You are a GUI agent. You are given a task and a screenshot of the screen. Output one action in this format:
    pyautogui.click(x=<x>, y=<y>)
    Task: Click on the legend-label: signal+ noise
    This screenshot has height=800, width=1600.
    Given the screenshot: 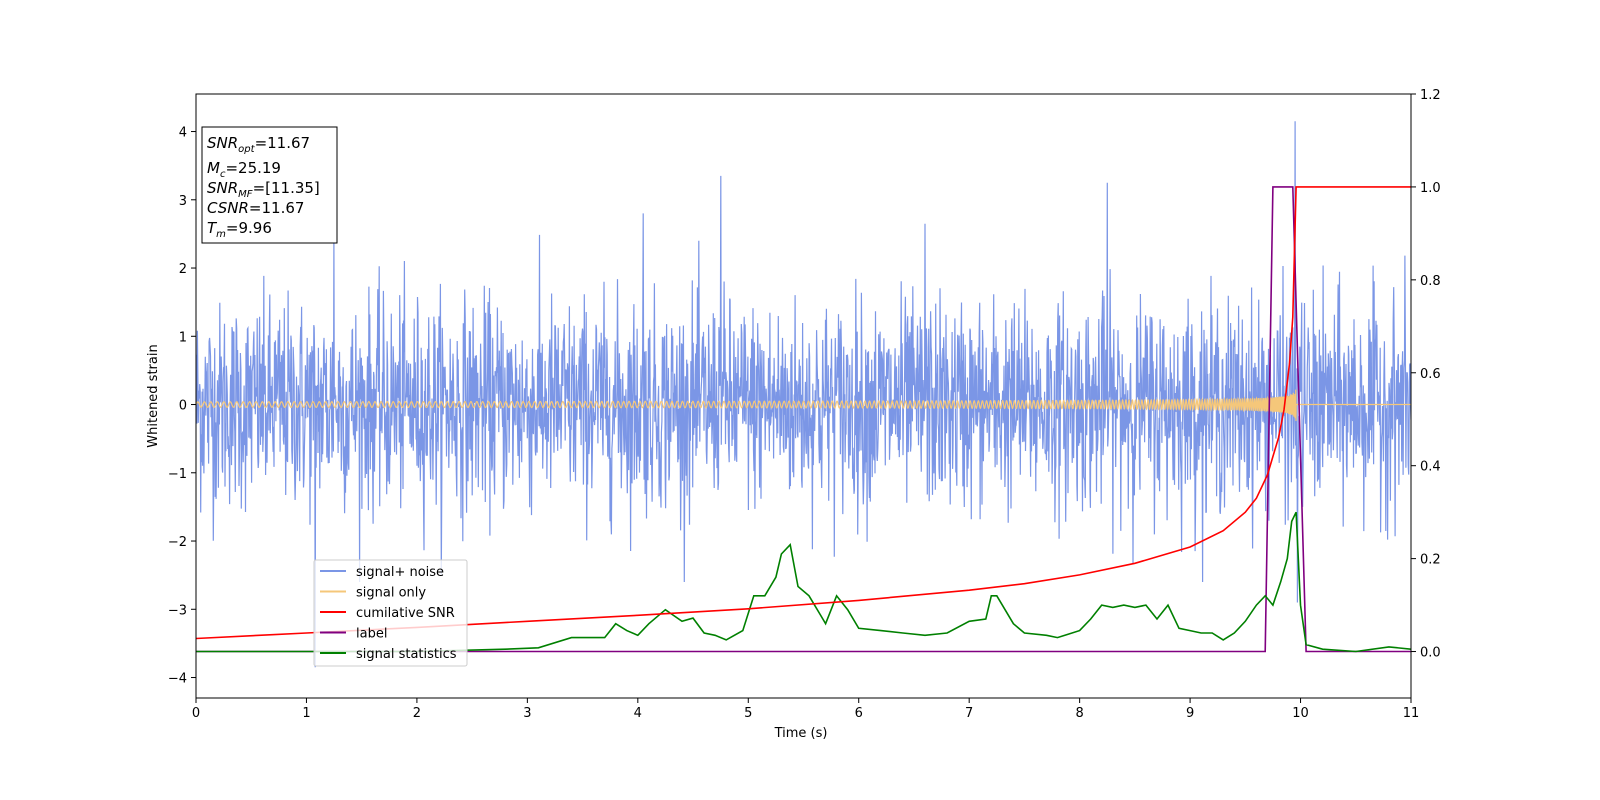 What is the action you would take?
    pyautogui.click(x=400, y=572)
    